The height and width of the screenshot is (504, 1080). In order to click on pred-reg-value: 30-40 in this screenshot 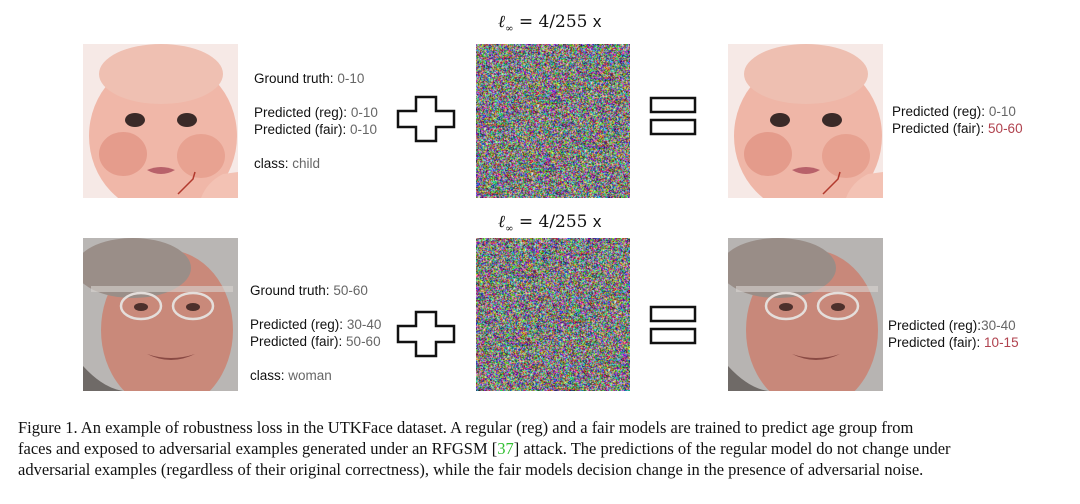, I will do `click(364, 324)`.